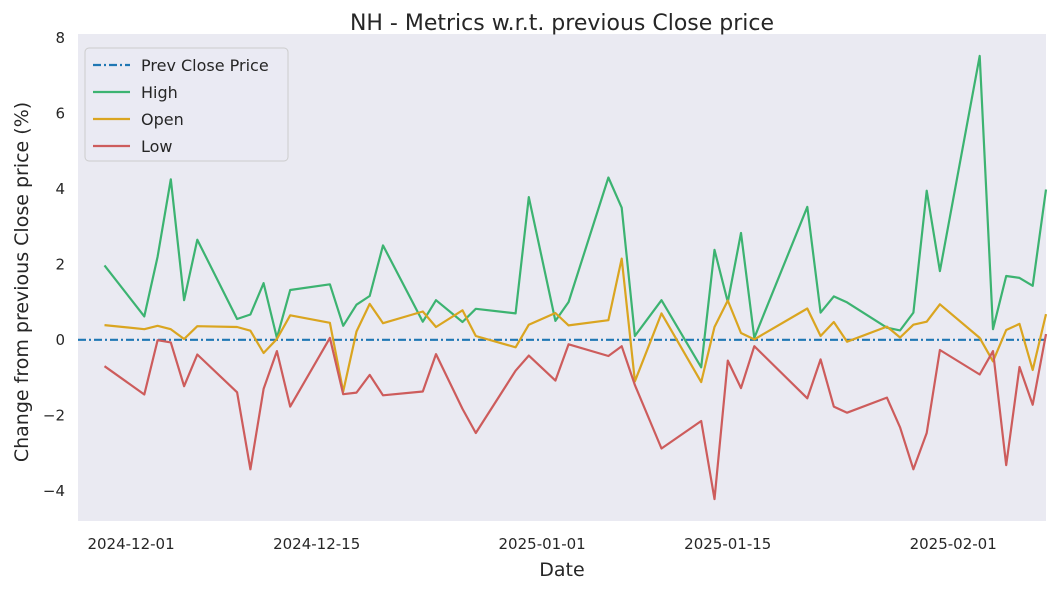  Describe the element at coordinates (22, 282) in the screenshot. I see `y-axis-title: Change from previous Close price (%)` at that location.